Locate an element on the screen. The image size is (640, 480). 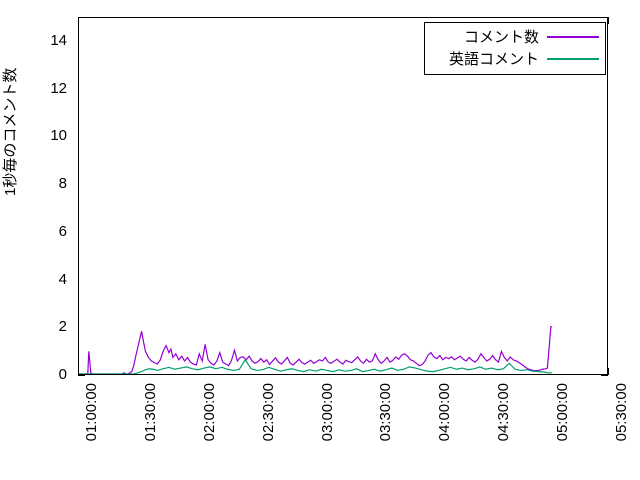
x-tick-label-7: 04:30:00 is located at coordinates (504, 412).